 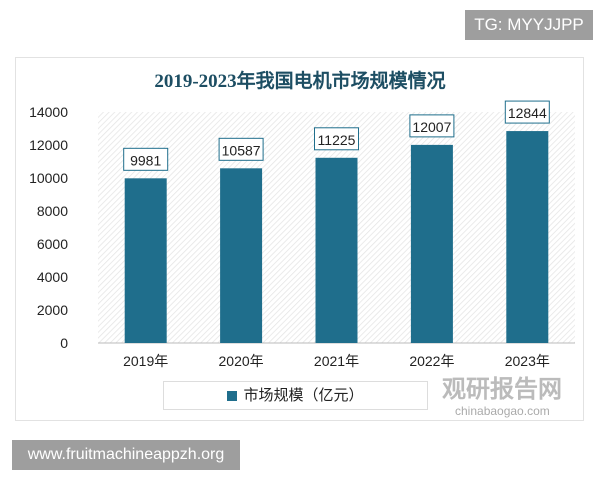 What do you see at coordinates (241, 361) in the screenshot?
I see `x-tick-label: 2020年` at bounding box center [241, 361].